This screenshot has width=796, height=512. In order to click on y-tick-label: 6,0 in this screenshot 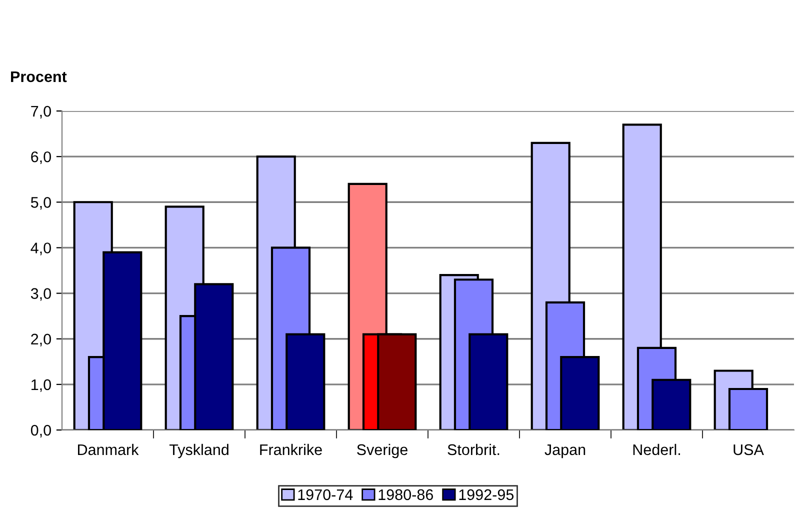, I will do `click(41, 157)`.